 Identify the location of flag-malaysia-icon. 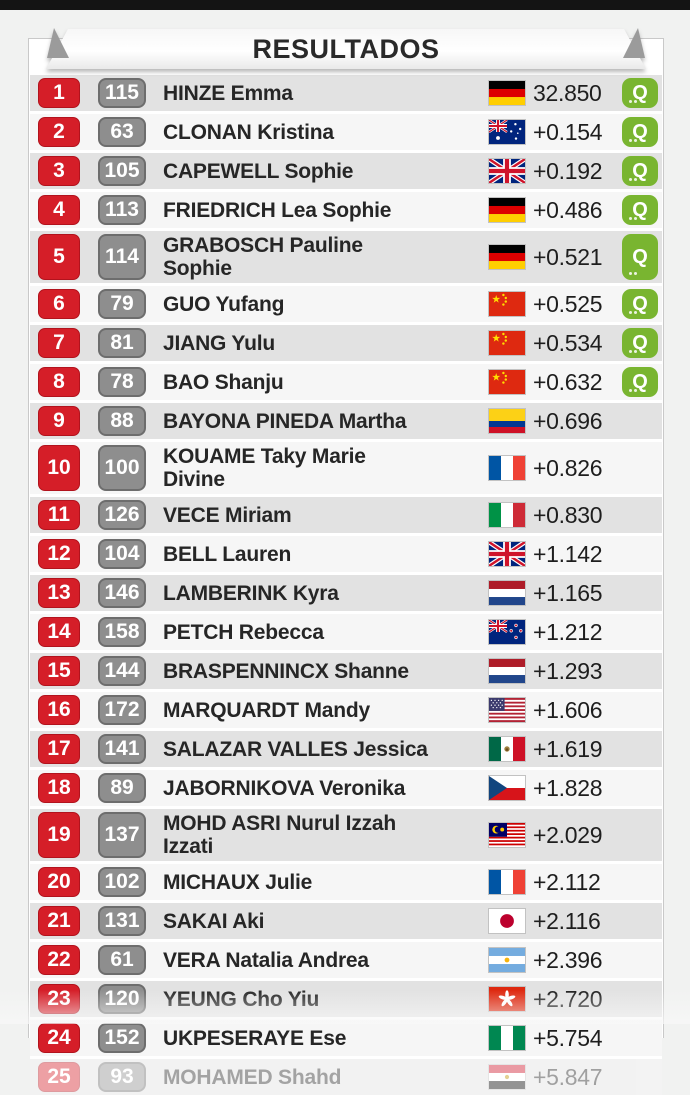
(507, 835).